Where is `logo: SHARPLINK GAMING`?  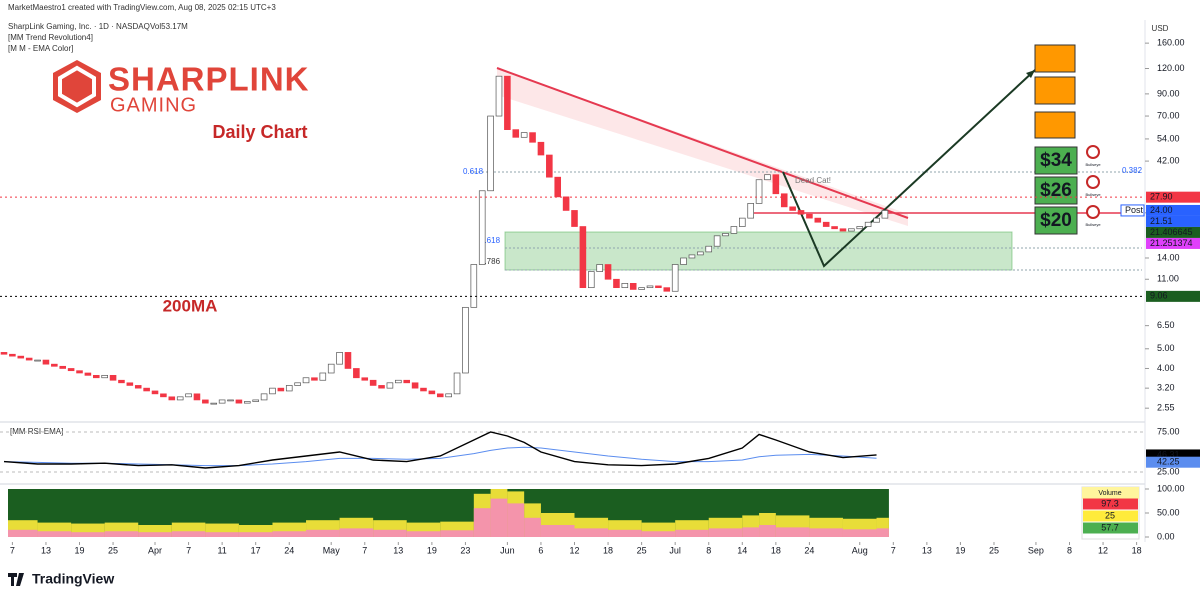
logo: SHARPLINK GAMING is located at coordinates (181, 88).